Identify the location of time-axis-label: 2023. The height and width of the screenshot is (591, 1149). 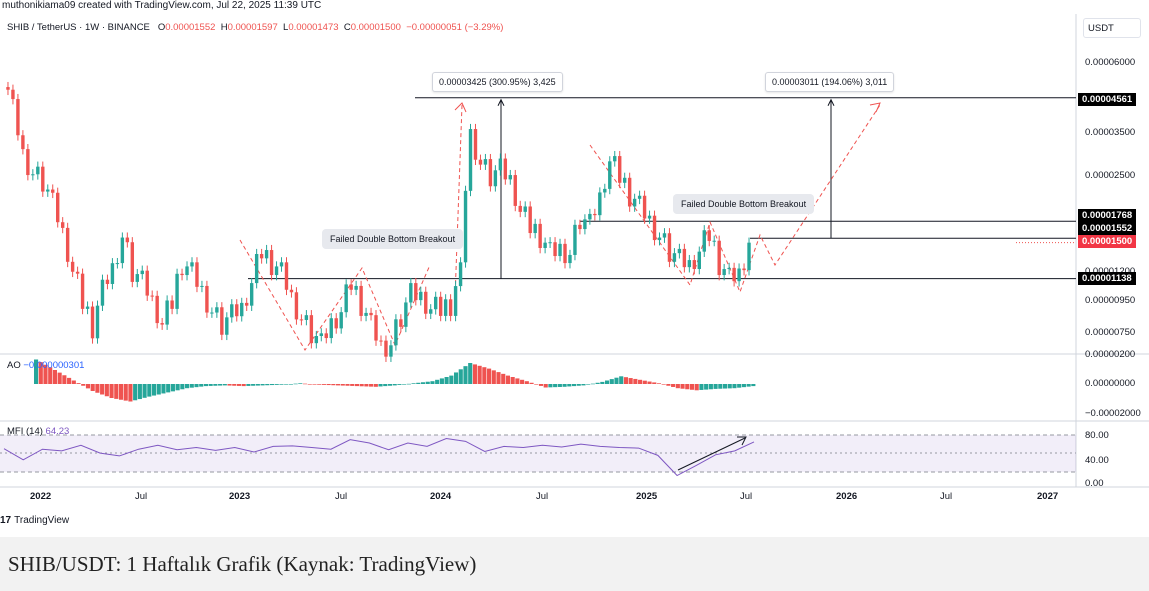
(240, 496).